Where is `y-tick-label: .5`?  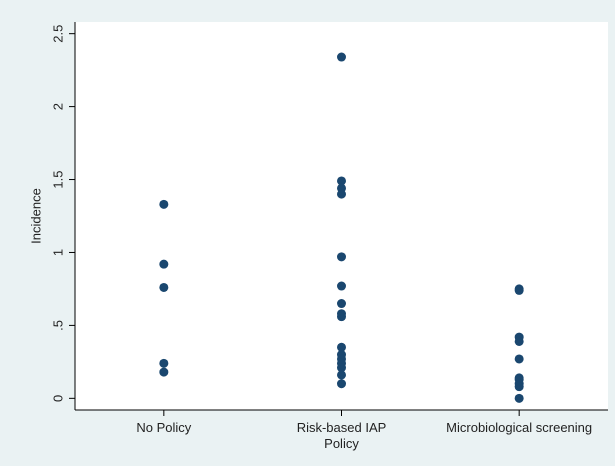
y-tick-label: .5 is located at coordinates (57, 325).